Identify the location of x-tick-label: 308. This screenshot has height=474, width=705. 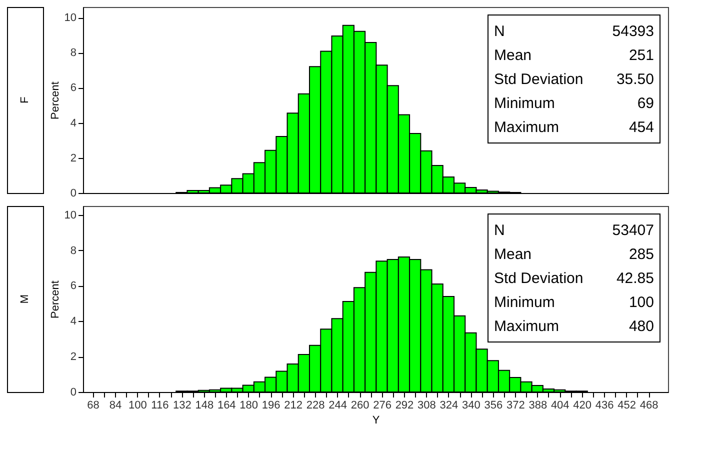
(427, 406).